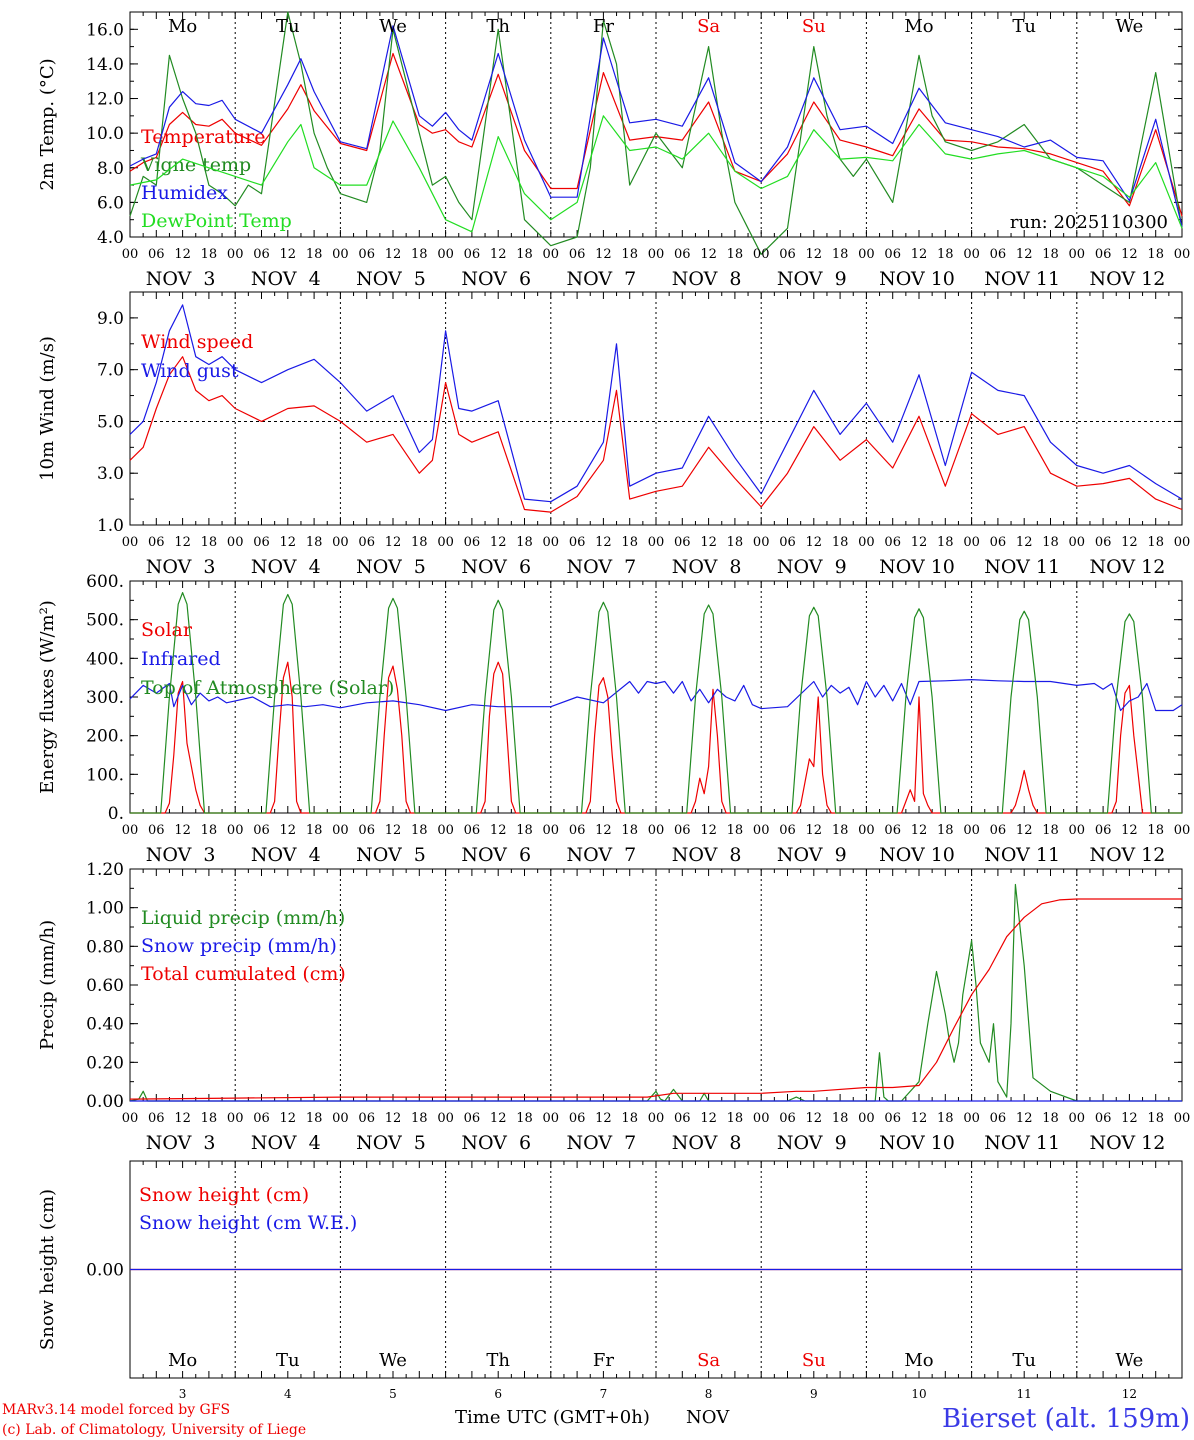  Describe the element at coordinates (105, 621) in the screenshot. I see `energy-y-tick-label: 500.` at that location.